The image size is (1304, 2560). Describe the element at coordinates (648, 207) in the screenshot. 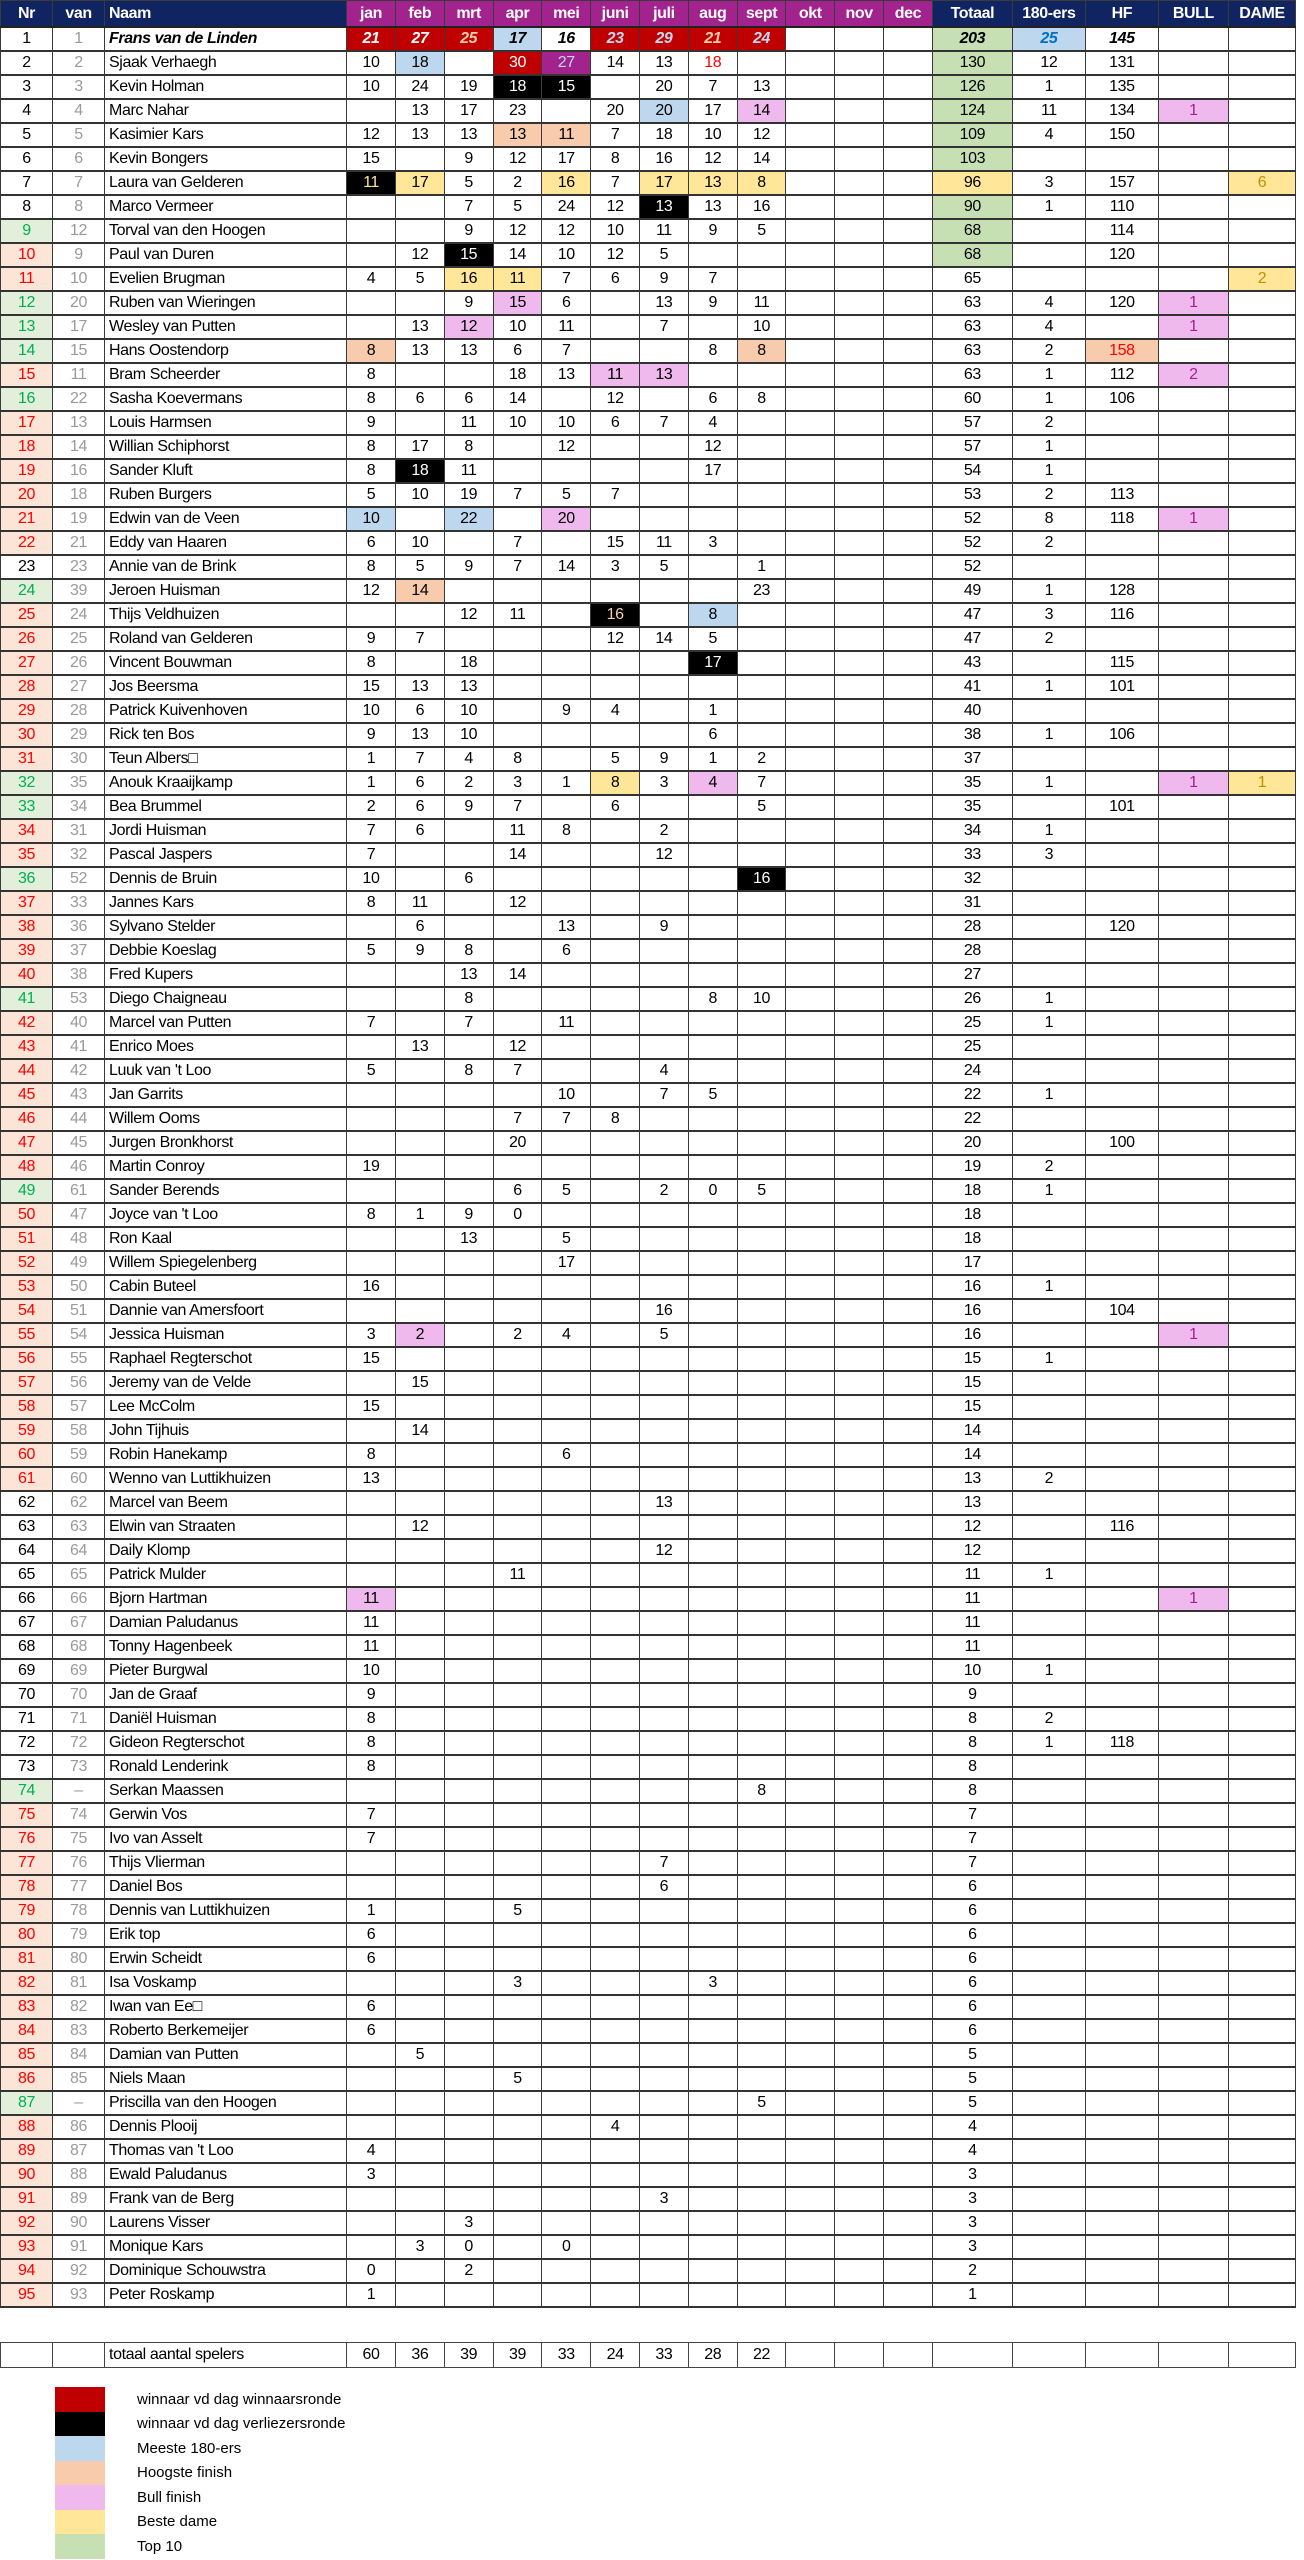

I see `table-row: 8 8 Marco Vermeer 7 5 24 12 13 13 16 90 1 110` at that location.